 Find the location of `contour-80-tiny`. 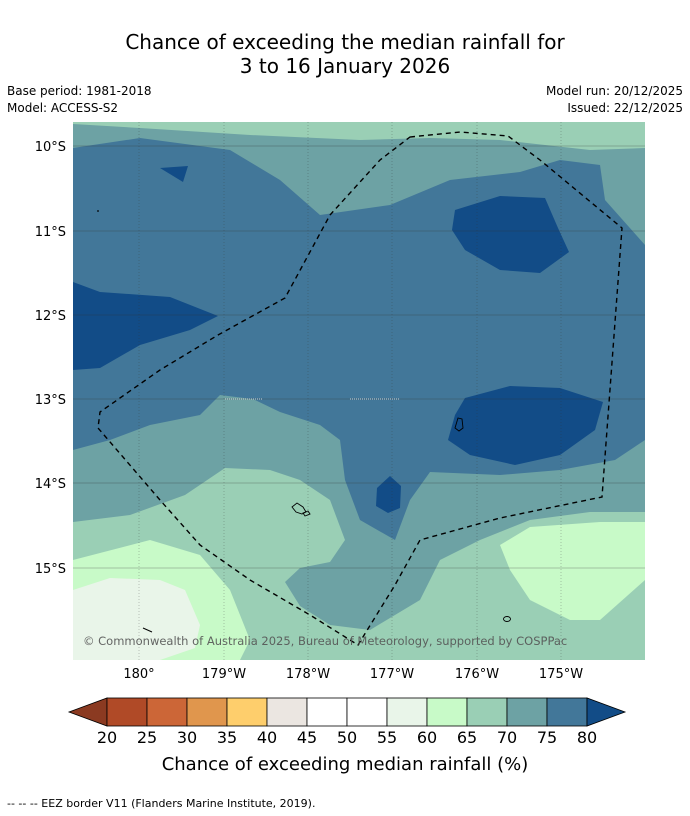

contour-80-tiny is located at coordinates (174, 174).